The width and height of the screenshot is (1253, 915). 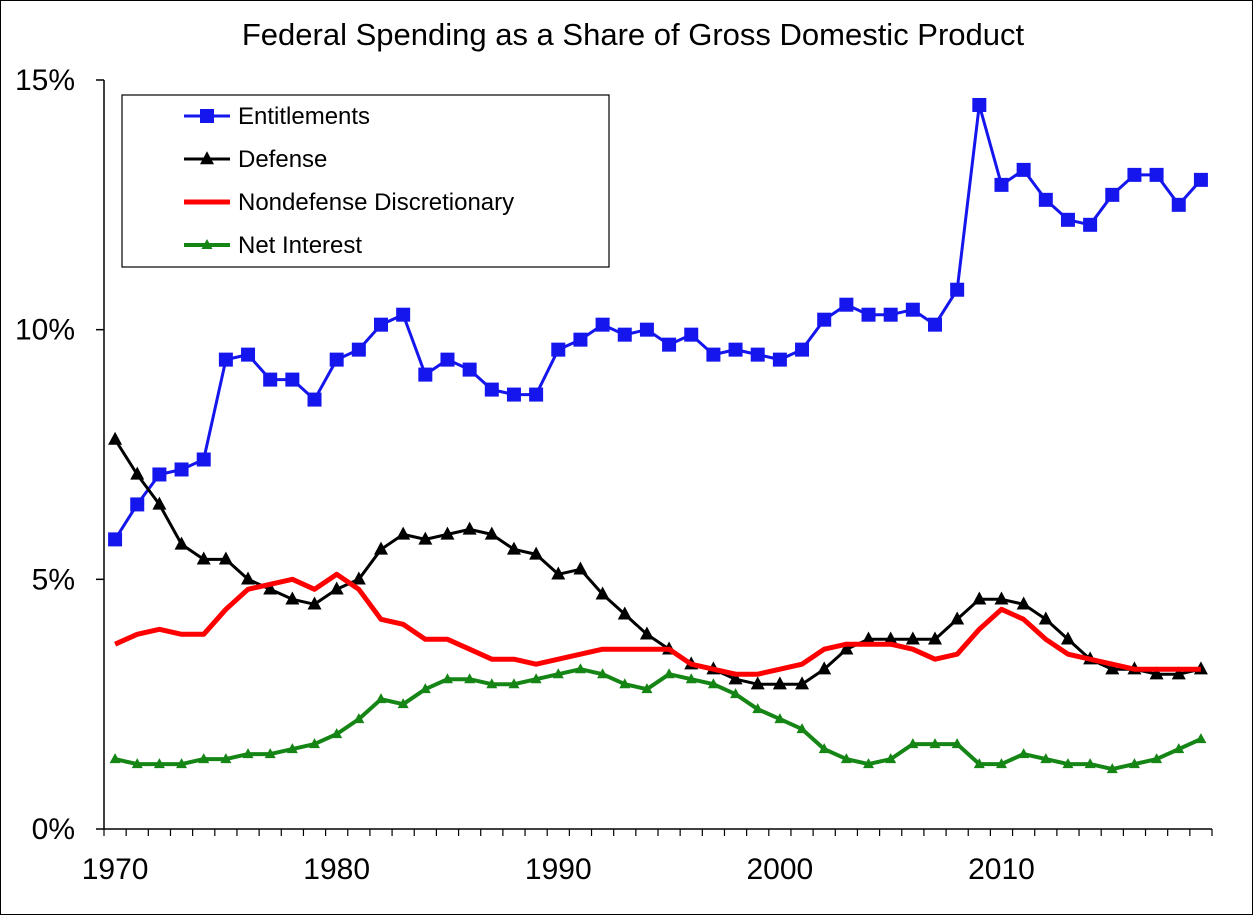 I want to click on x-tick-label: 1970, so click(x=115, y=869).